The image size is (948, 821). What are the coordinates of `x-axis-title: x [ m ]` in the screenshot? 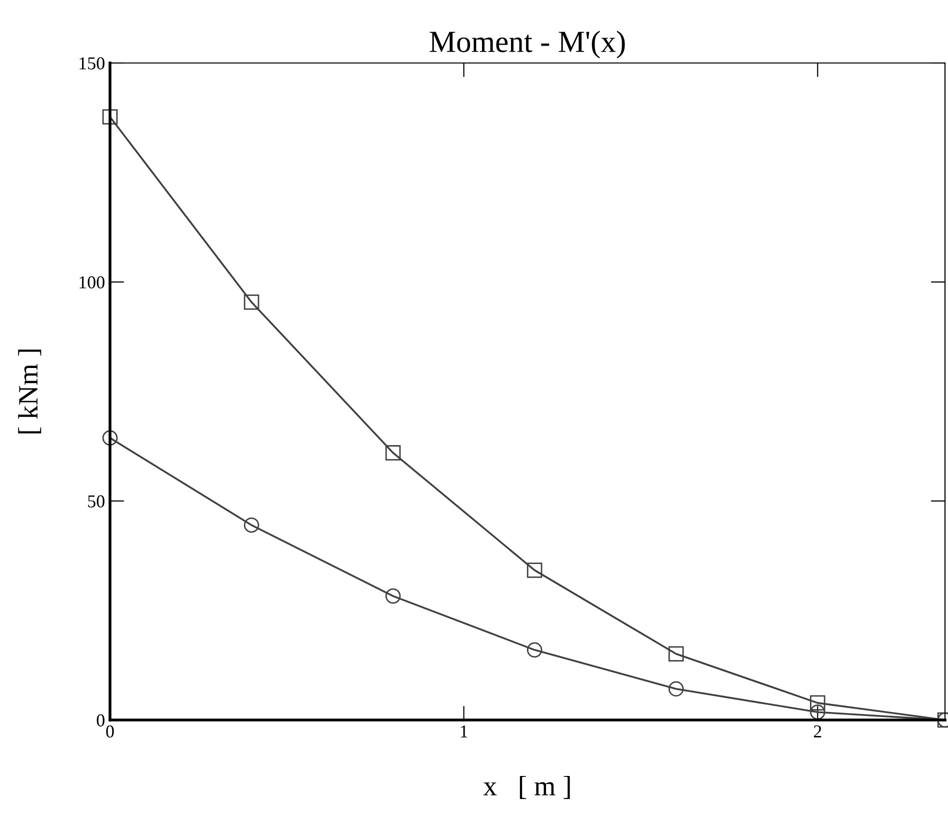 It's located at (526, 787).